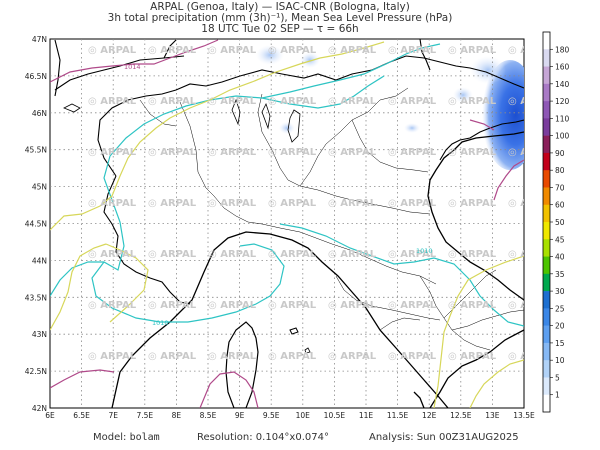 The width and height of the screenshot is (600, 450). What do you see at coordinates (303, 415) in the screenshot?
I see `lon-label: 10E` at bounding box center [303, 415].